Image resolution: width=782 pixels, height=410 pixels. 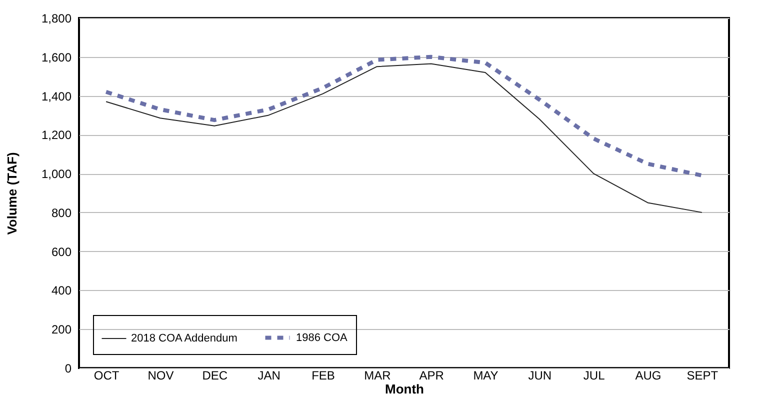 I want to click on y-tick-label: 400, so click(x=61, y=291).